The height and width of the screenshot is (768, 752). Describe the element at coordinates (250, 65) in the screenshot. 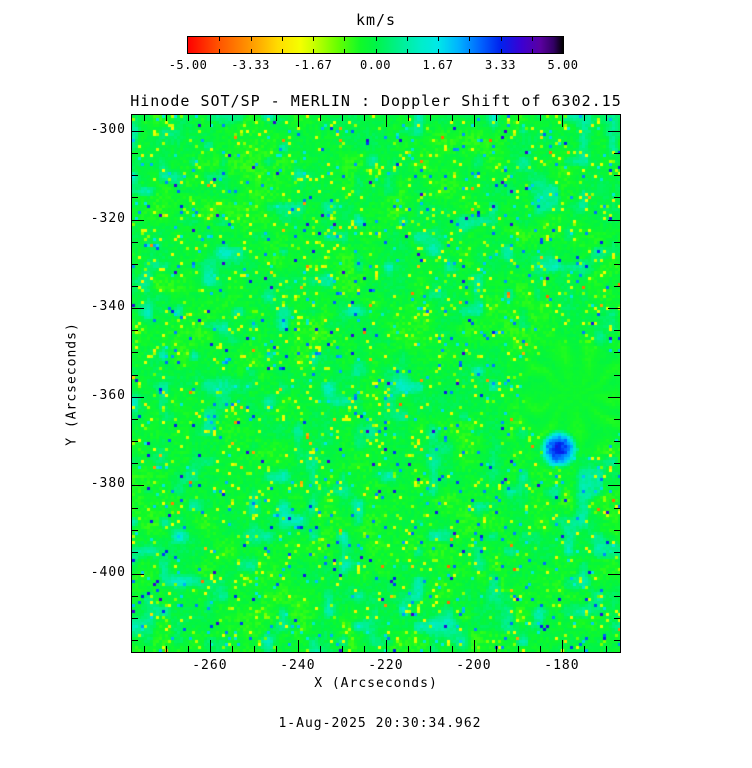

I see `colorbar-tick-label: -3.33` at that location.